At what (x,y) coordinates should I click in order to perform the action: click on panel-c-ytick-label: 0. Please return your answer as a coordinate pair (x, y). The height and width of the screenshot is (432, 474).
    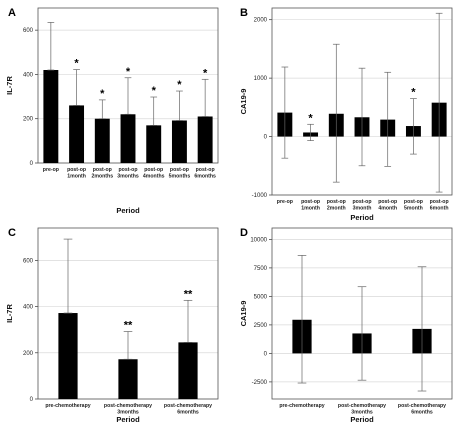
    Looking at the image, I should click on (32, 400).